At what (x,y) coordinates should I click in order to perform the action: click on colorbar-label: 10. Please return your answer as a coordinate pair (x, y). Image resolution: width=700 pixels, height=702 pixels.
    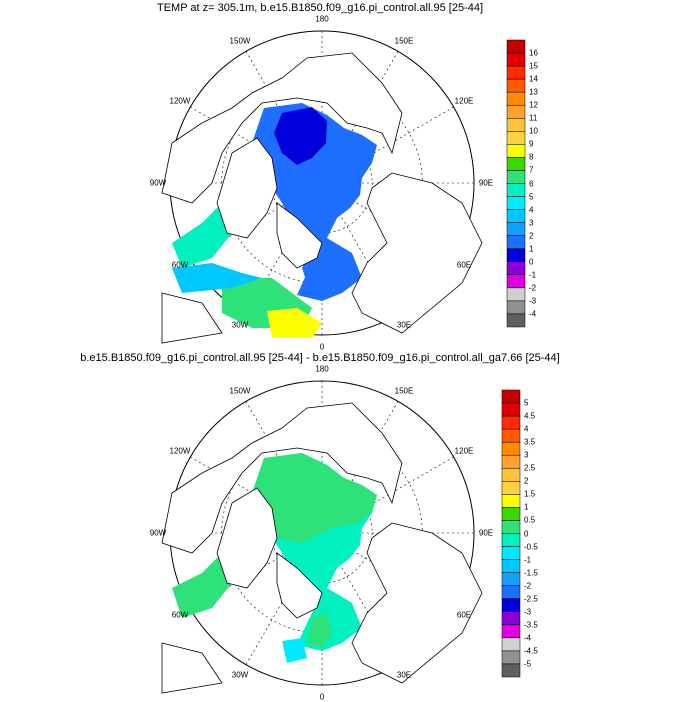
    Looking at the image, I should click on (533, 131).